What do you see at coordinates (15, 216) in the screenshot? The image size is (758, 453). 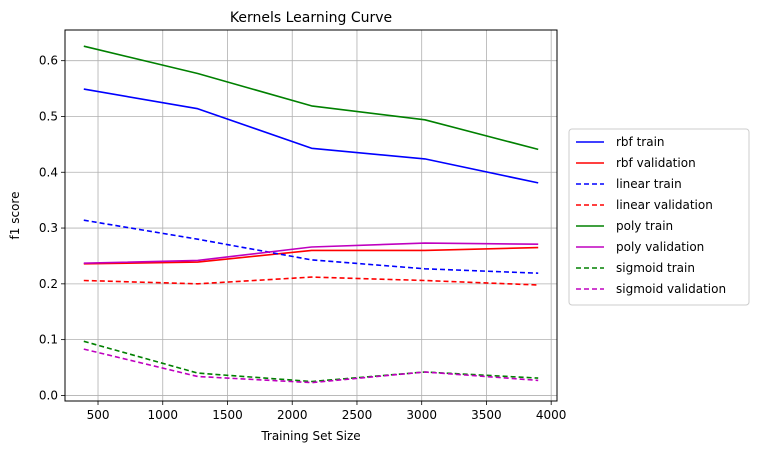 I see `y-axis-label: f1 score` at bounding box center [15, 216].